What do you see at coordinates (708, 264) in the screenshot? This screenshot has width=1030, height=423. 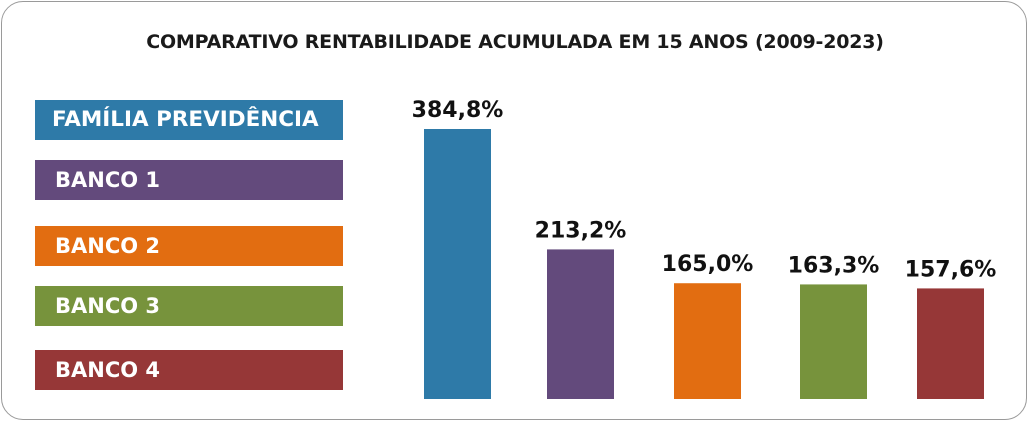 I see `data-label-3: 165,0%` at bounding box center [708, 264].